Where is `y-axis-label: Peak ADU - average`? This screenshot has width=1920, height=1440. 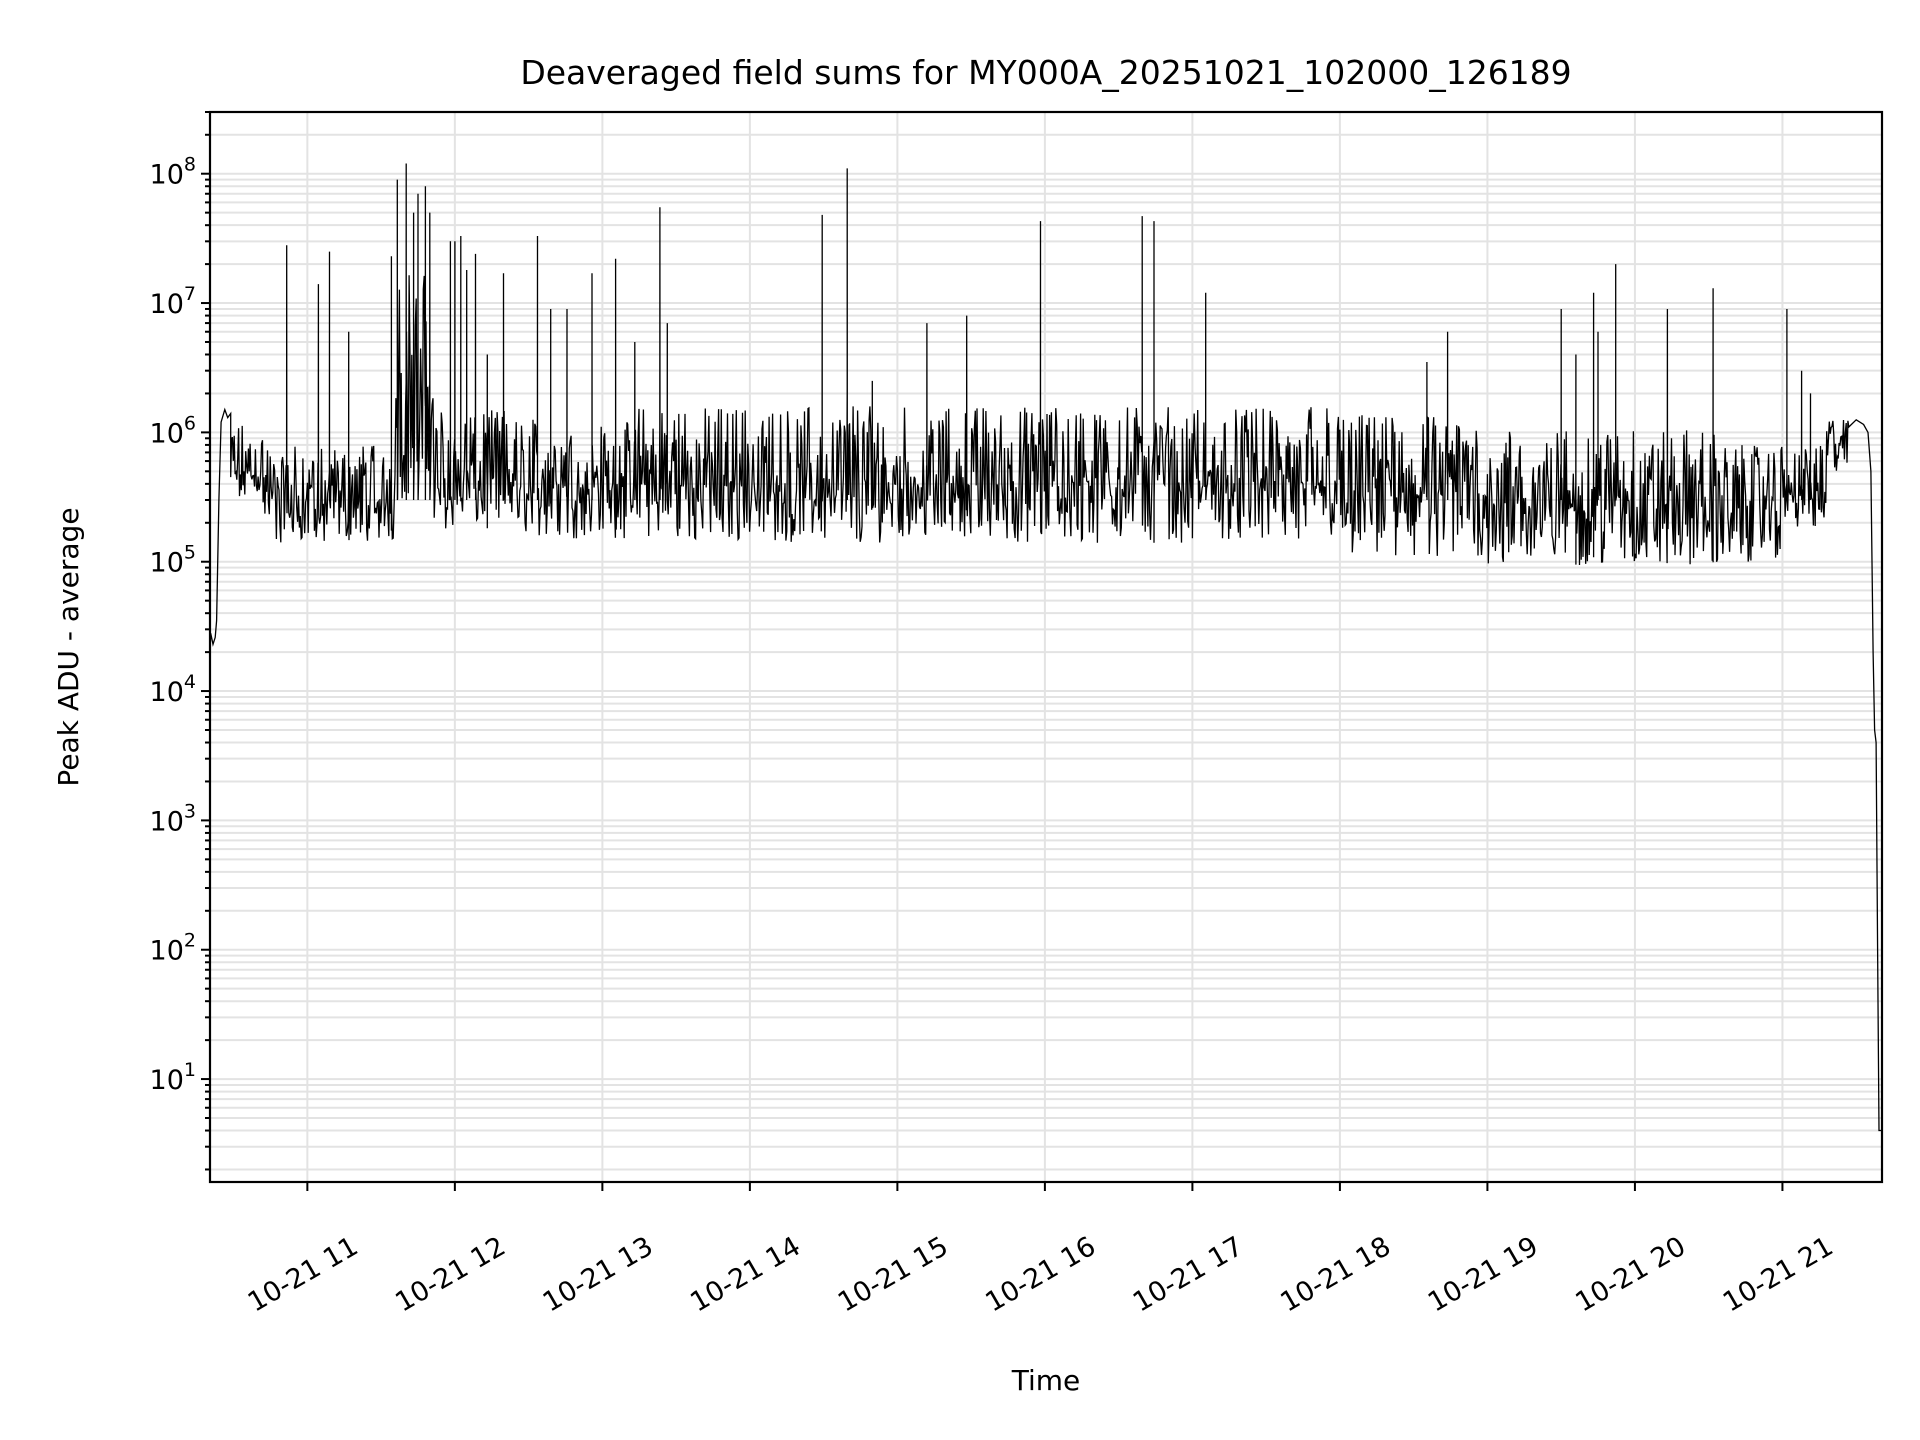 y-axis-label: Peak ADU - average is located at coordinates (68, 646).